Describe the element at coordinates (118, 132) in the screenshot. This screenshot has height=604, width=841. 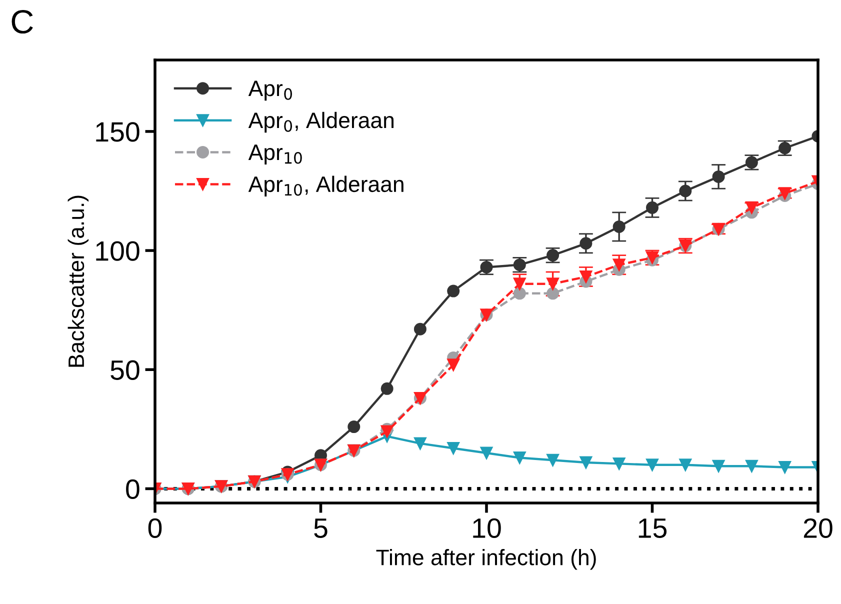
I see `y-tick-label: 150` at that location.